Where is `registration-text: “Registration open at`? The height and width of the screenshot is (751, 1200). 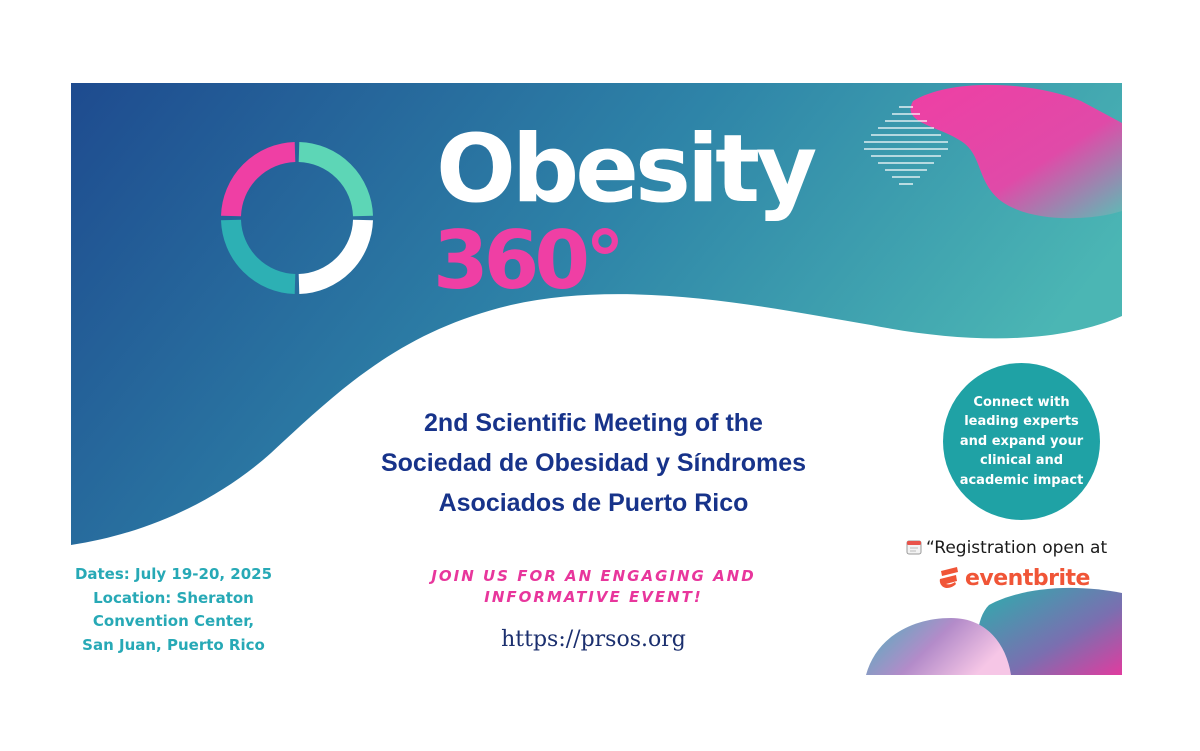 registration-text: “Registration open at is located at coordinates (1017, 548).